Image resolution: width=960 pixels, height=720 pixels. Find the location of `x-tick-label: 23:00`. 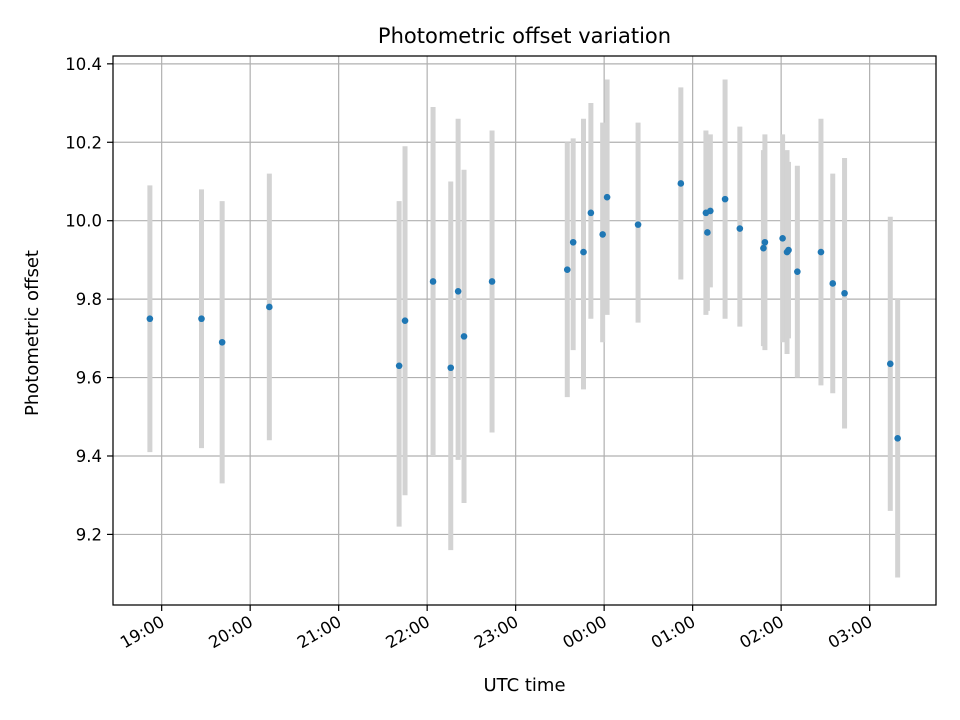

x-tick-label: 23:00 is located at coordinates (496, 632).